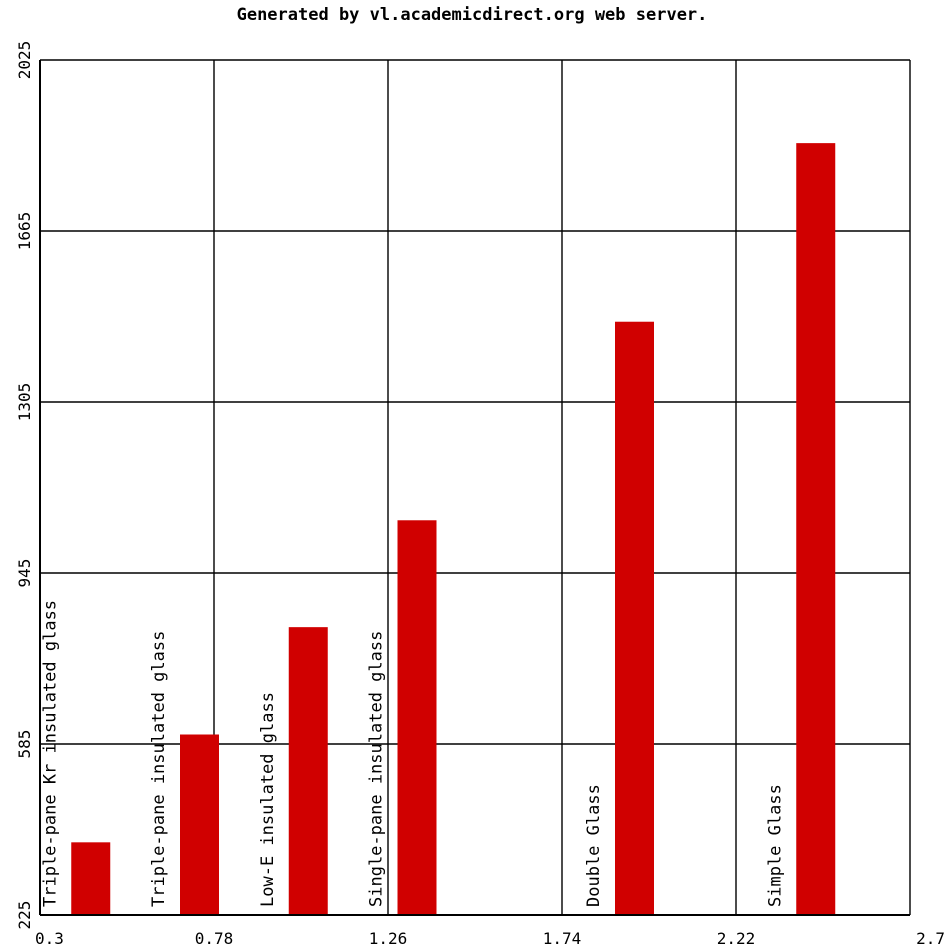  What do you see at coordinates (214, 938) in the screenshot?
I see `x-tick-label: 0.78` at bounding box center [214, 938].